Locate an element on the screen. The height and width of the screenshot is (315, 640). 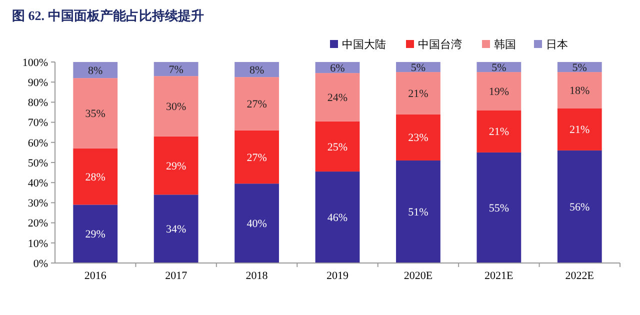
y-tick-label: 30% is located at coordinates (38, 204).